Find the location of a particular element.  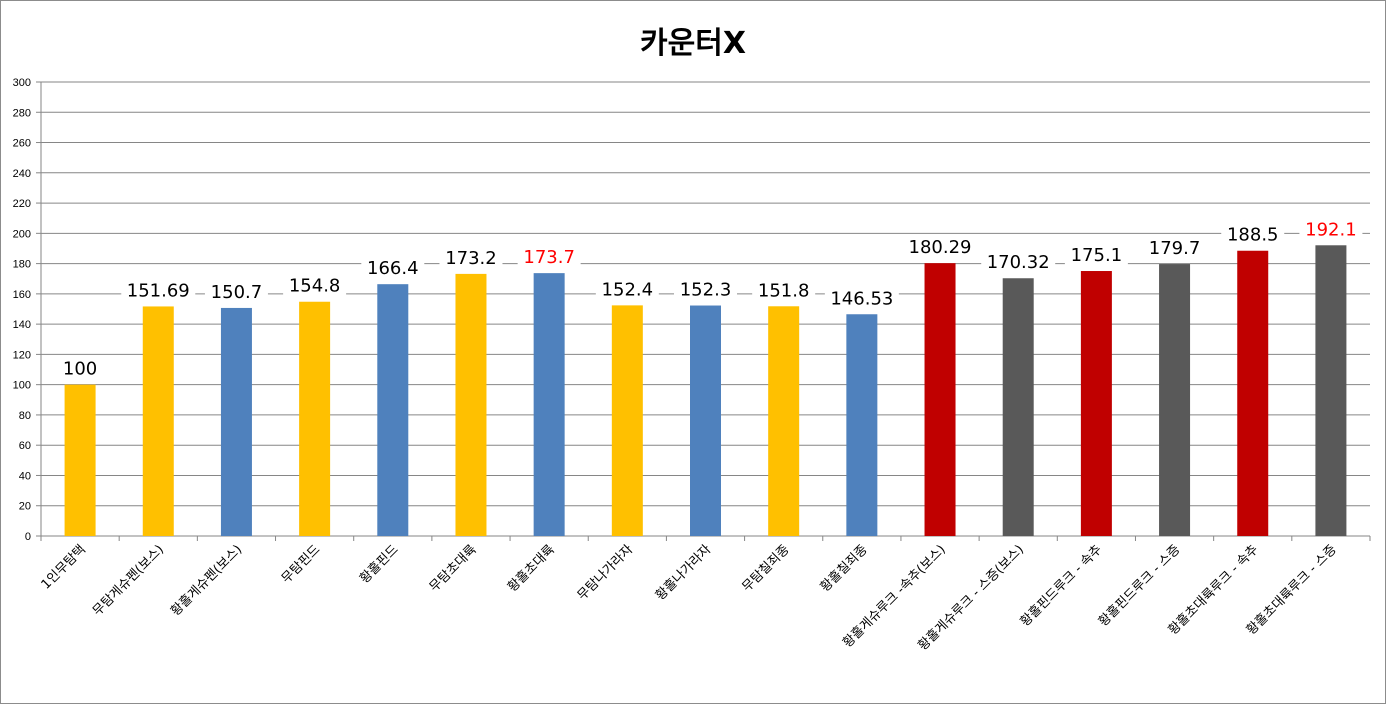

category-label: 무탐초대륙 is located at coordinates (453, 568).